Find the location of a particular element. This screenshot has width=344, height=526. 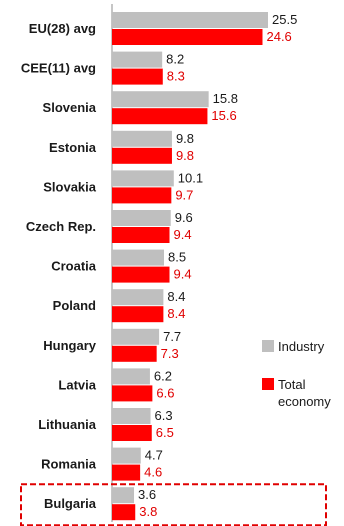

total-economy-value-romania: 4.6 is located at coordinates (153, 472).